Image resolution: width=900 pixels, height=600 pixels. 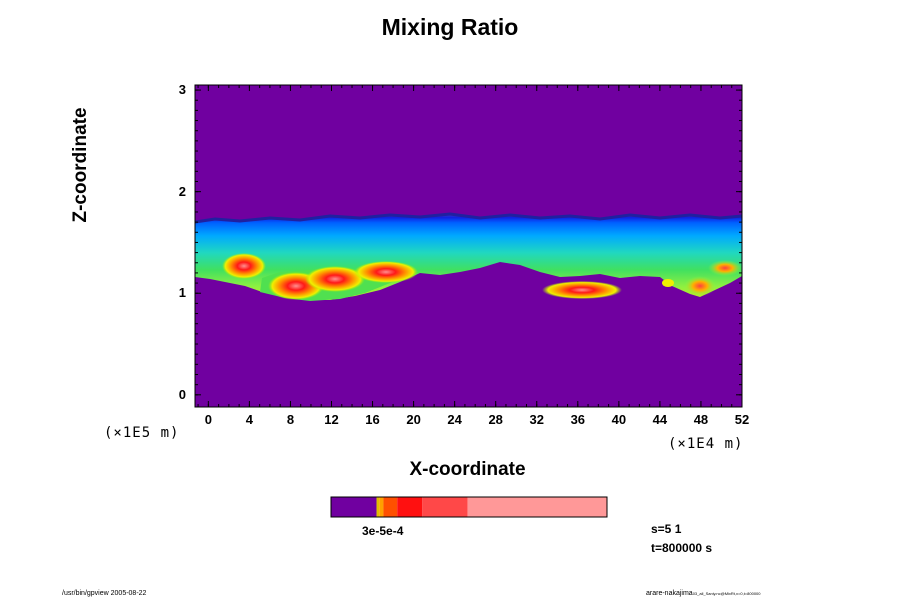 What do you see at coordinates (669, 593) in the screenshot?
I see `footer-right-main: arare-nakajima` at bounding box center [669, 593].